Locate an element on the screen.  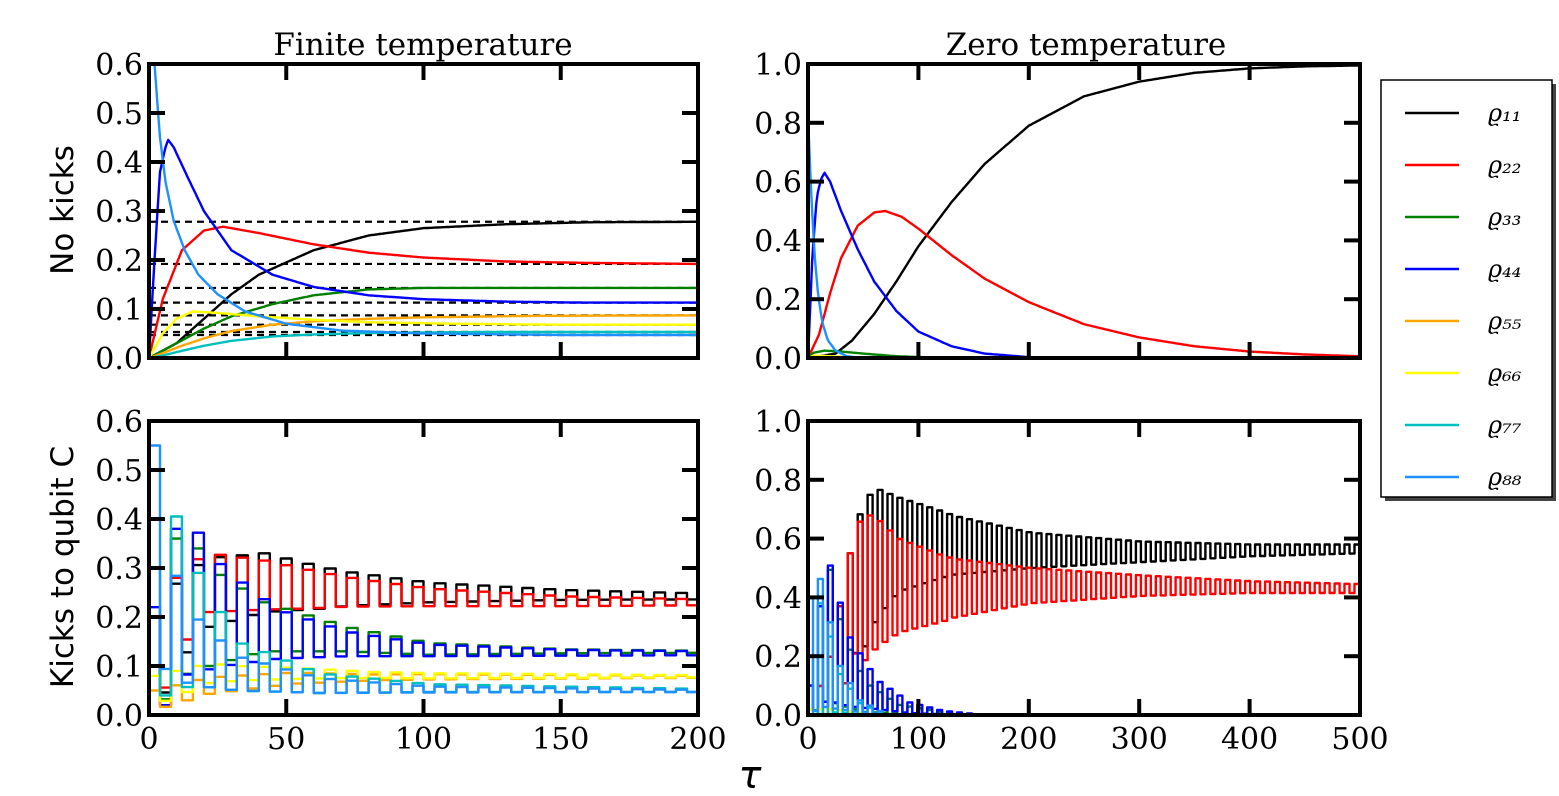
x-tick-label: 400 is located at coordinates (1249, 739).